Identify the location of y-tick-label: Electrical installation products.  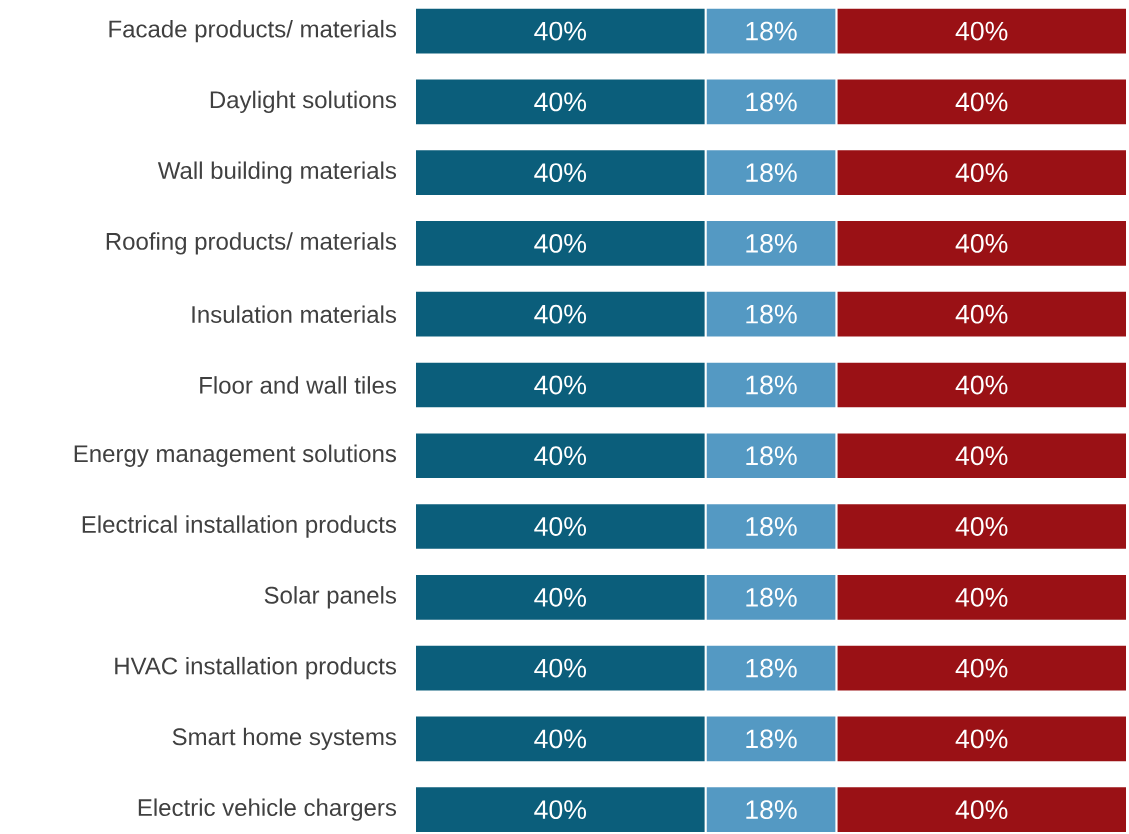
(239, 526).